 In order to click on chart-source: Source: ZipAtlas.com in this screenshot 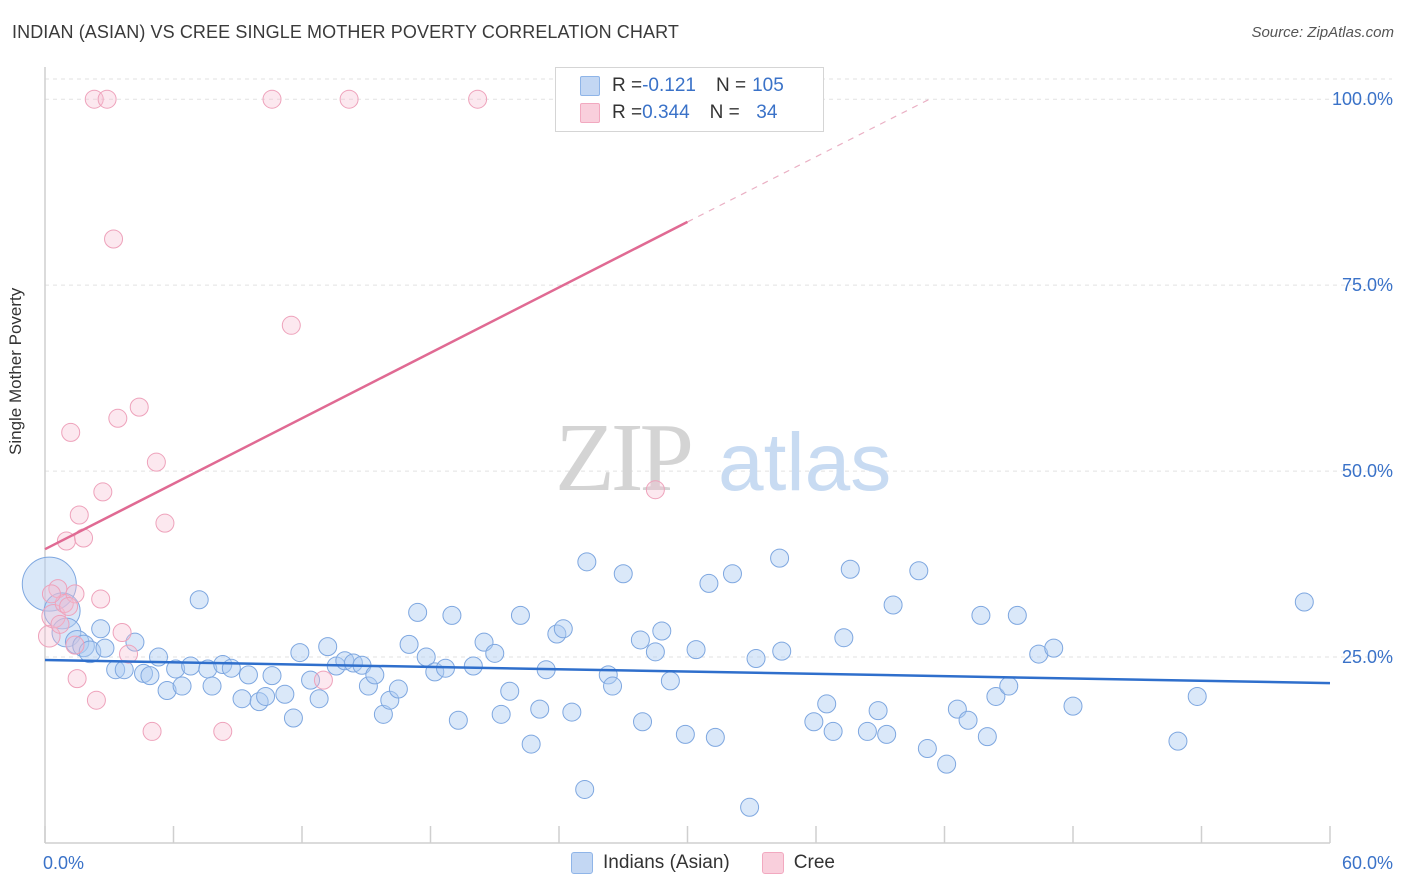, I will do `click(1322, 32)`.